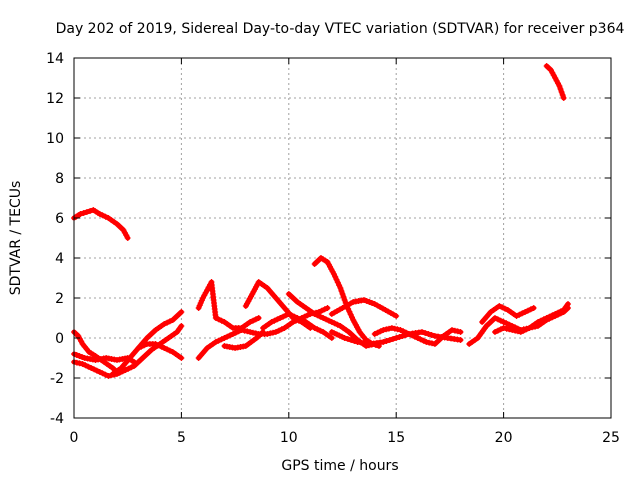 This screenshot has width=640, height=480. Describe the element at coordinates (57, 379) in the screenshot. I see `y-tick-label: -2` at that location.